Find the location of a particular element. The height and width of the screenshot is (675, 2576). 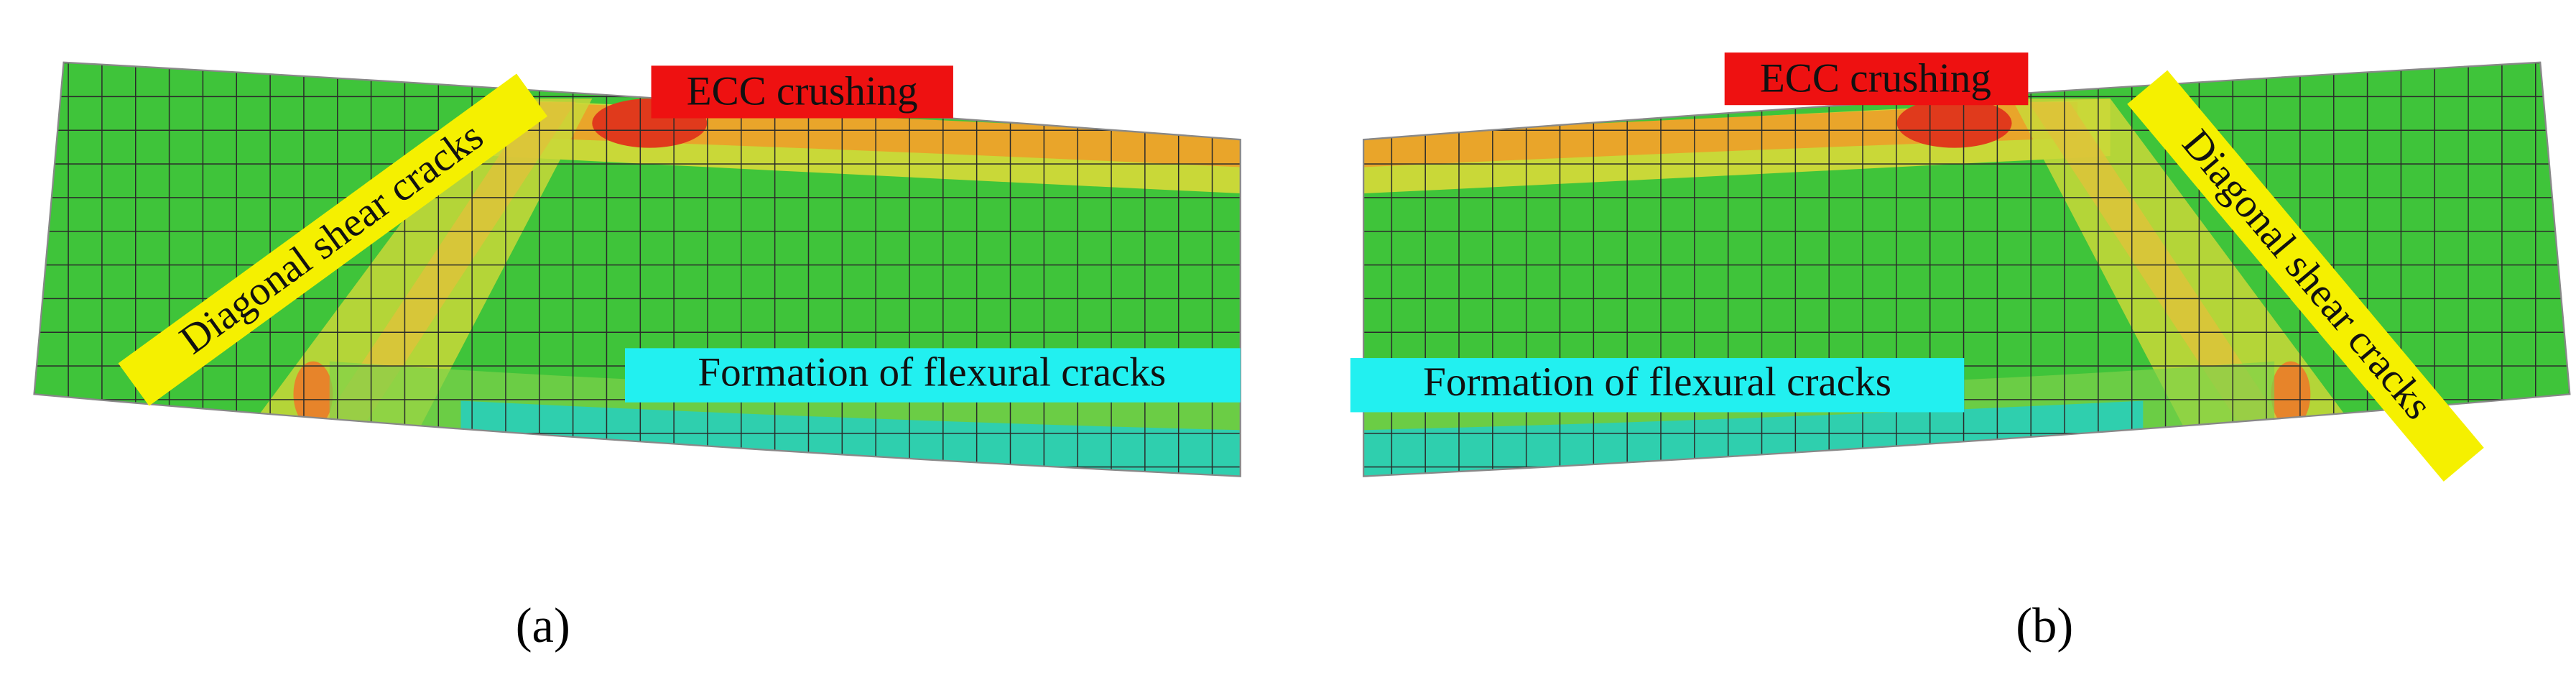

caption: (b) is located at coordinates (2044, 626).